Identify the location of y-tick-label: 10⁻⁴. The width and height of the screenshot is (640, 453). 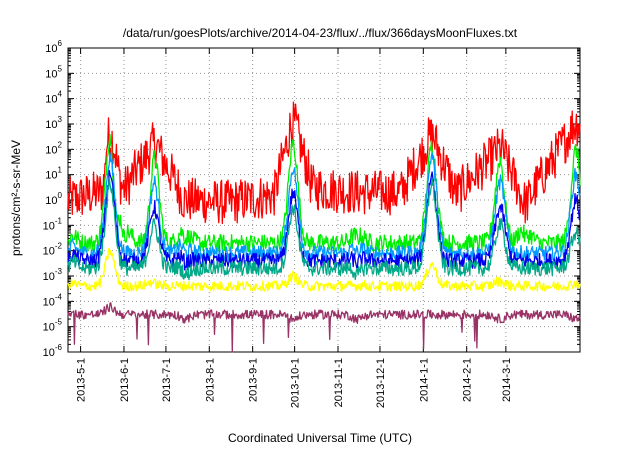
(53, 300).